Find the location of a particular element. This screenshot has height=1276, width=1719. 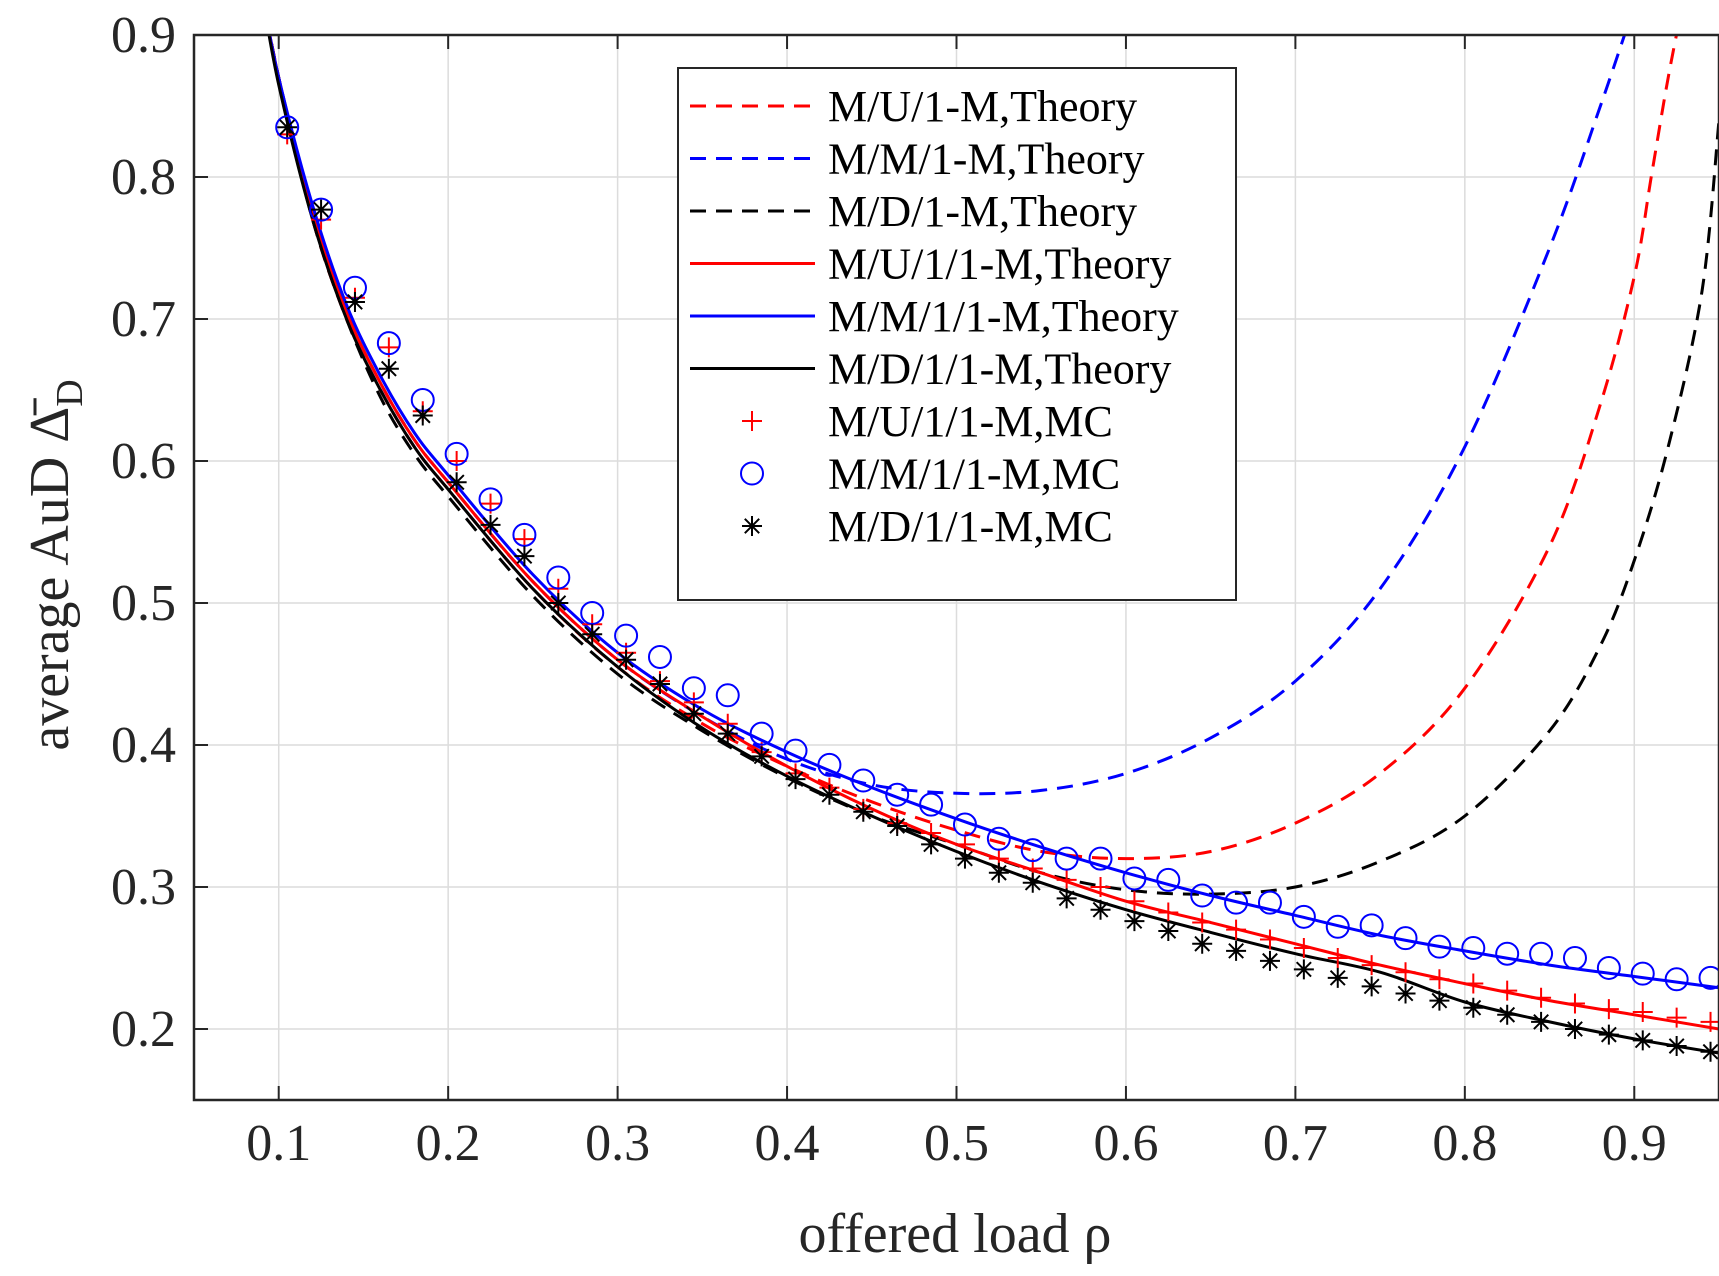

y-tick-label: 0.3 is located at coordinates (143, 887).